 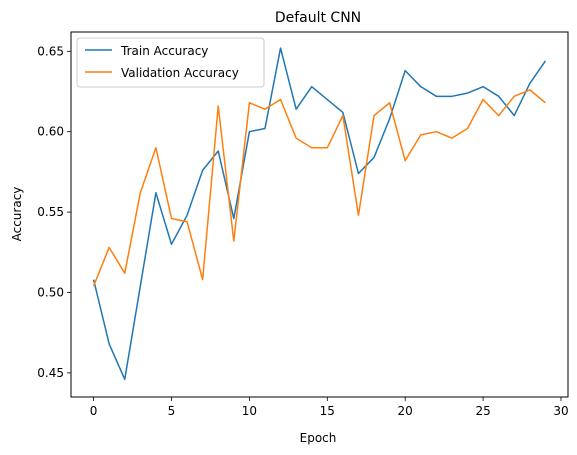 I want to click on legend-validation-label: Validation Accuracy, so click(x=180, y=73).